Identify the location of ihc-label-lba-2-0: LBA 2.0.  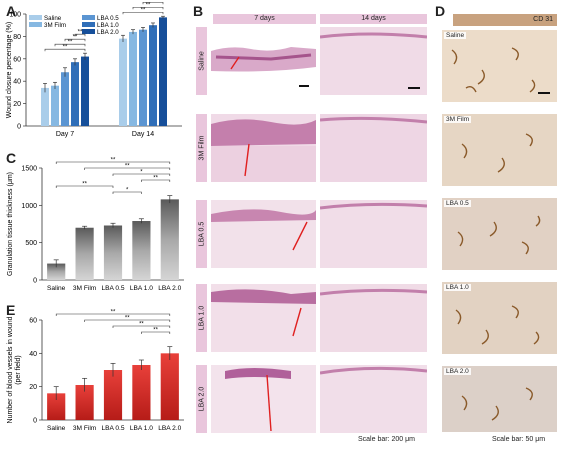
(457, 371).